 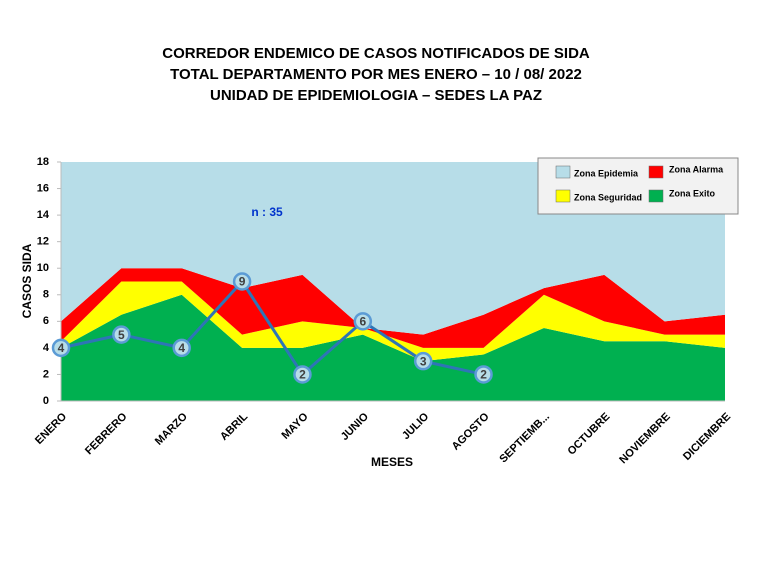 I want to click on chart-title: UNIDAD DE EPIDEMIOLOGIA – SEDES LA PAZ, so click(x=376, y=95).